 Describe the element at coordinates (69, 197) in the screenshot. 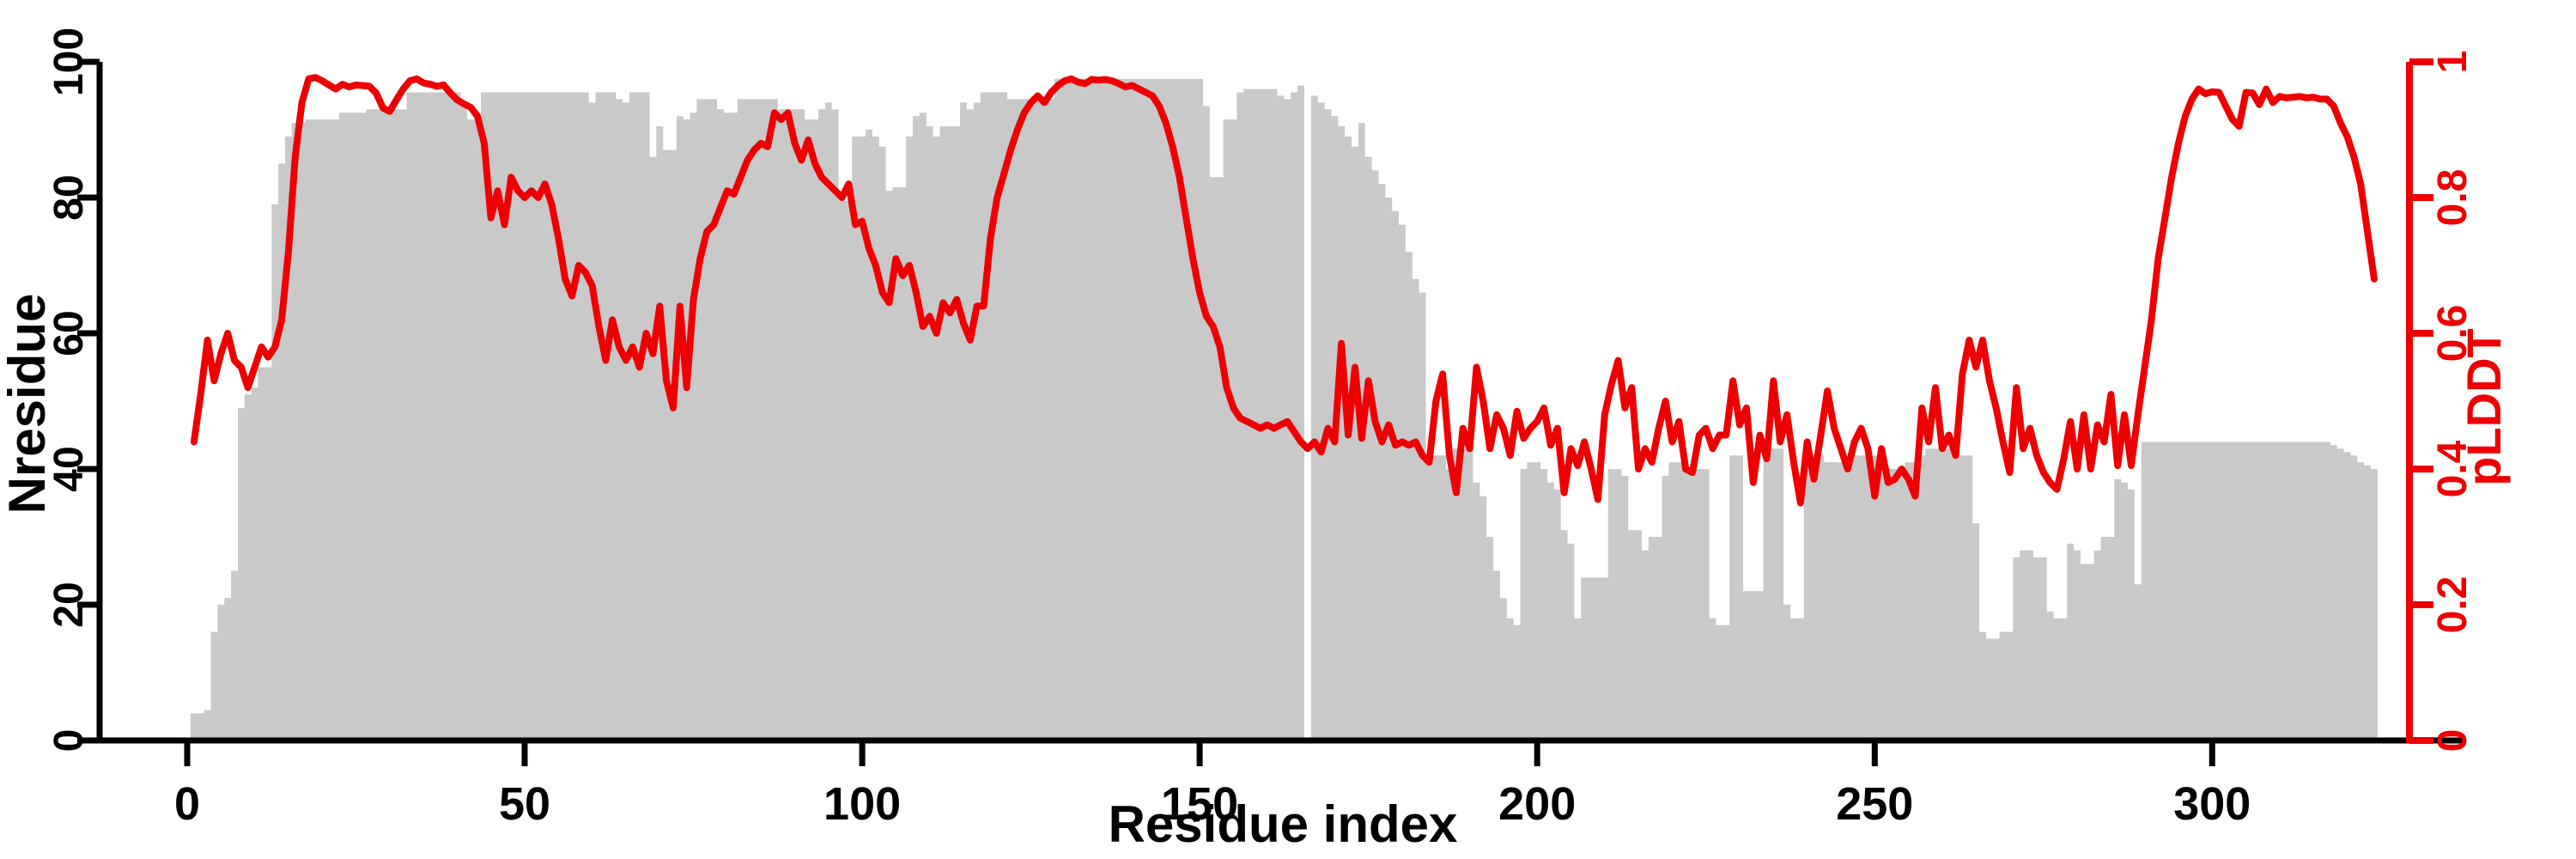

I see `y-left-tick-label: 80` at that location.